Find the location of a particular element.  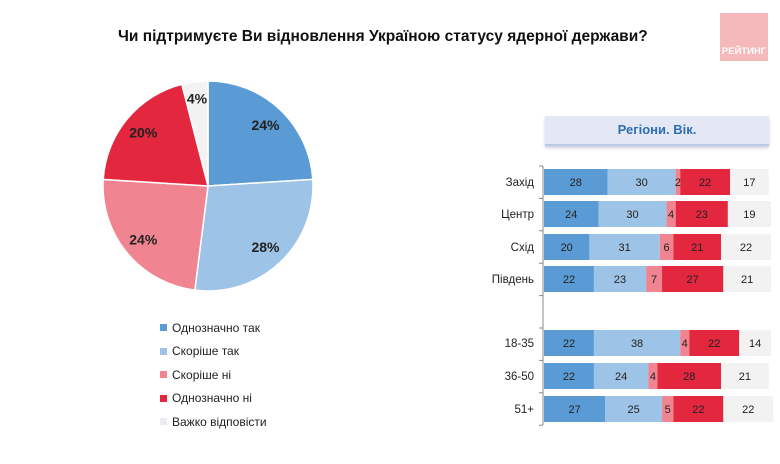

bar-value-label: 20 is located at coordinates (567, 248).